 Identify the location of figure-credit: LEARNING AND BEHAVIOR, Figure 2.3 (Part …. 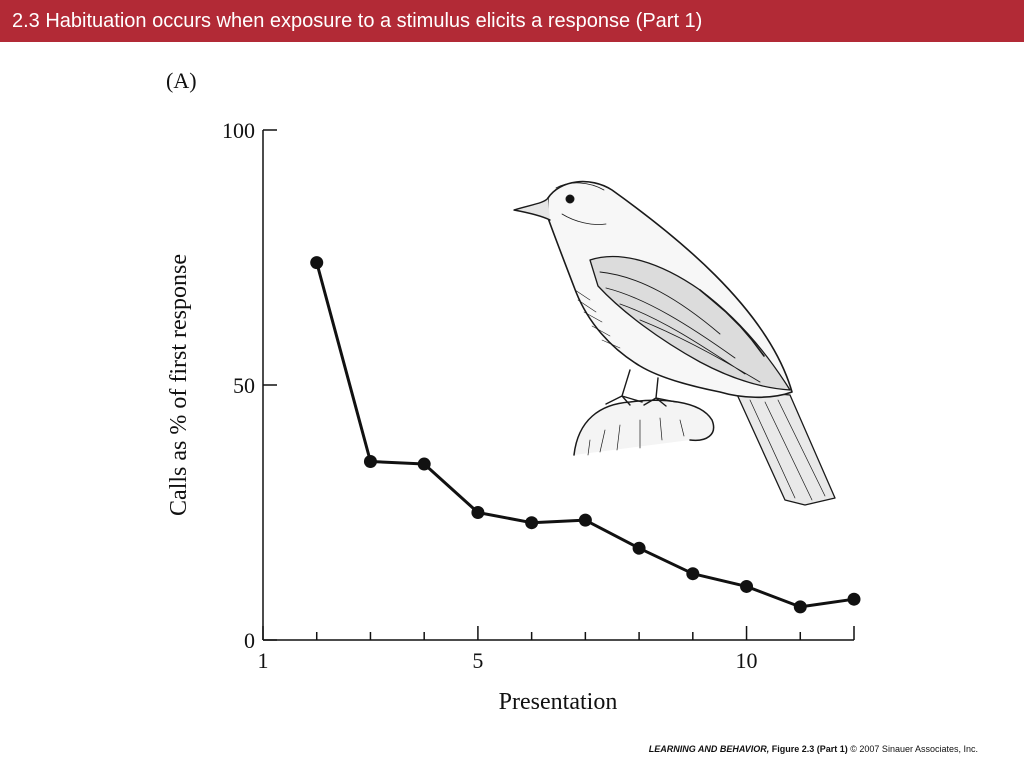
(813, 749).